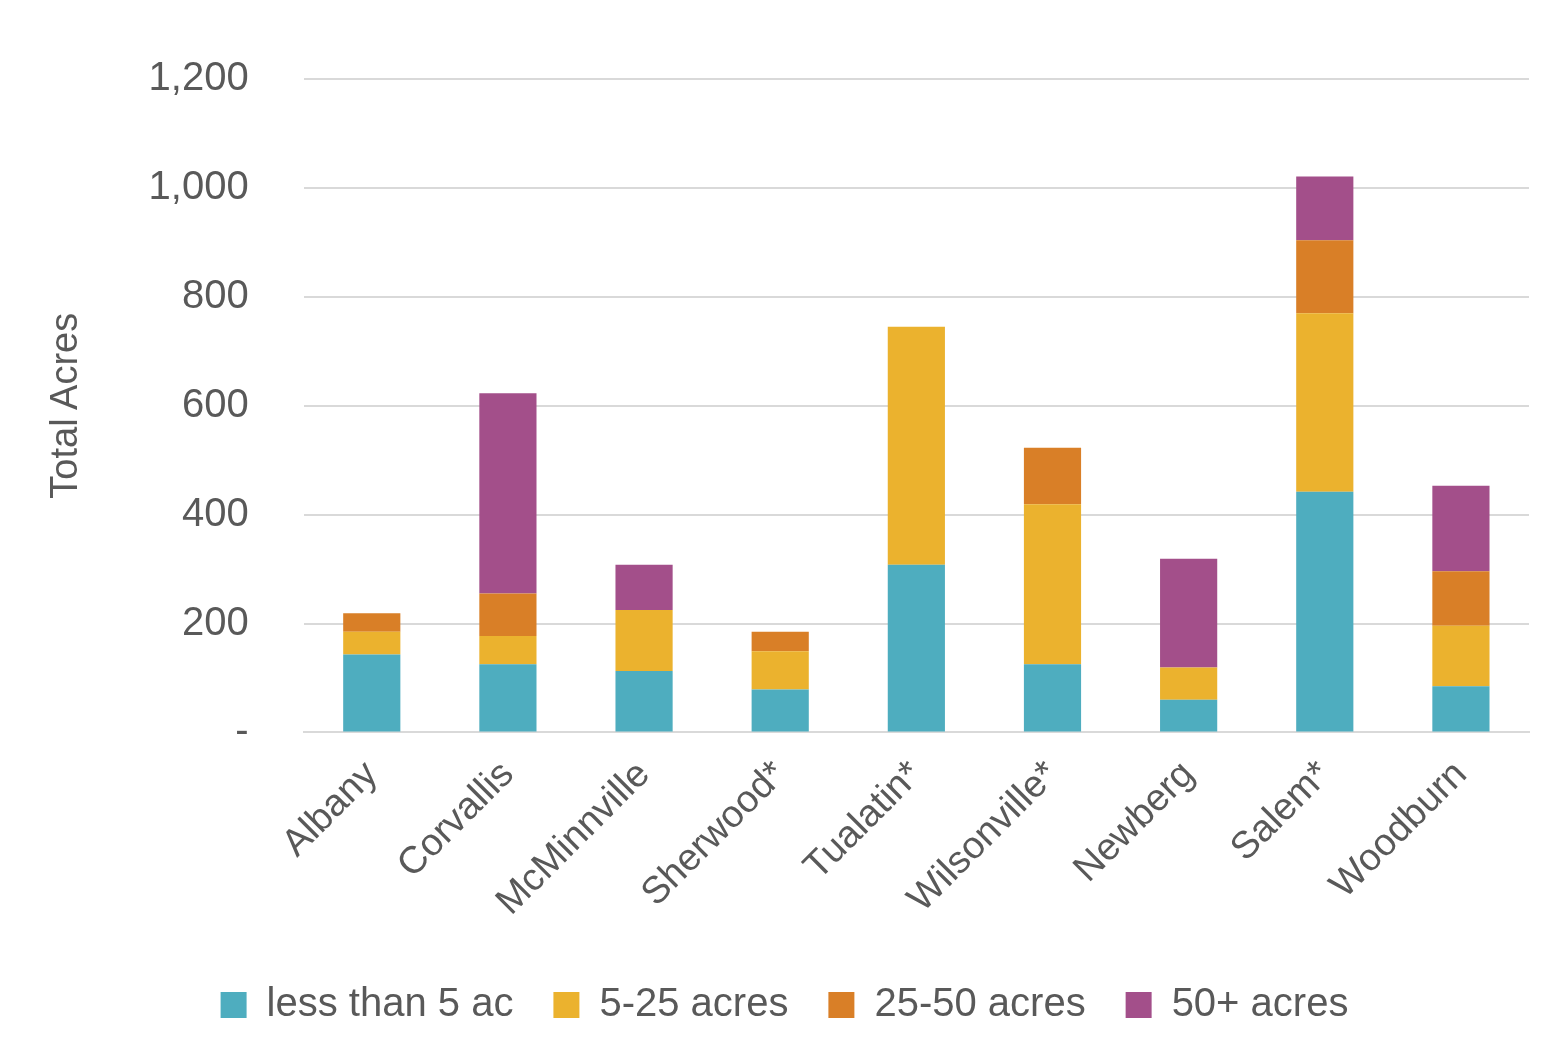  I want to click on y-tick-label: 200, so click(215, 620).